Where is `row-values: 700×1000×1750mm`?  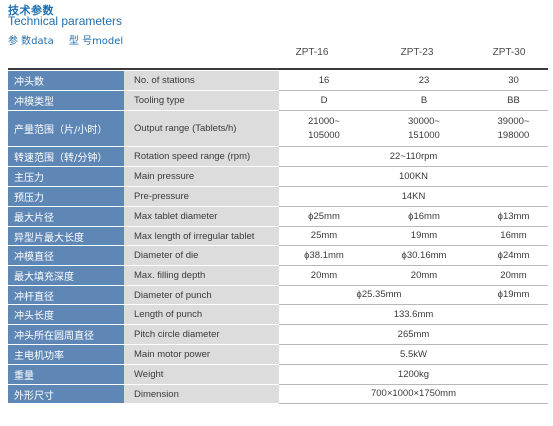
row-values: 700×1000×1750mm is located at coordinates (413, 394).